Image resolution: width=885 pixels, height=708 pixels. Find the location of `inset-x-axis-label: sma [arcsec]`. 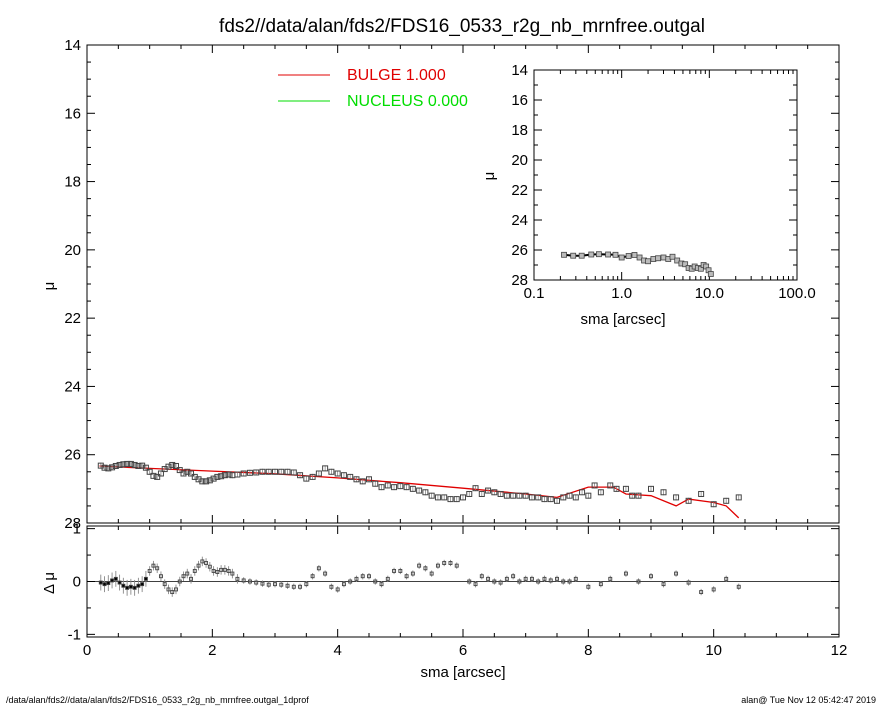

inset-x-axis-label: sma [arcsec] is located at coordinates (622, 319).